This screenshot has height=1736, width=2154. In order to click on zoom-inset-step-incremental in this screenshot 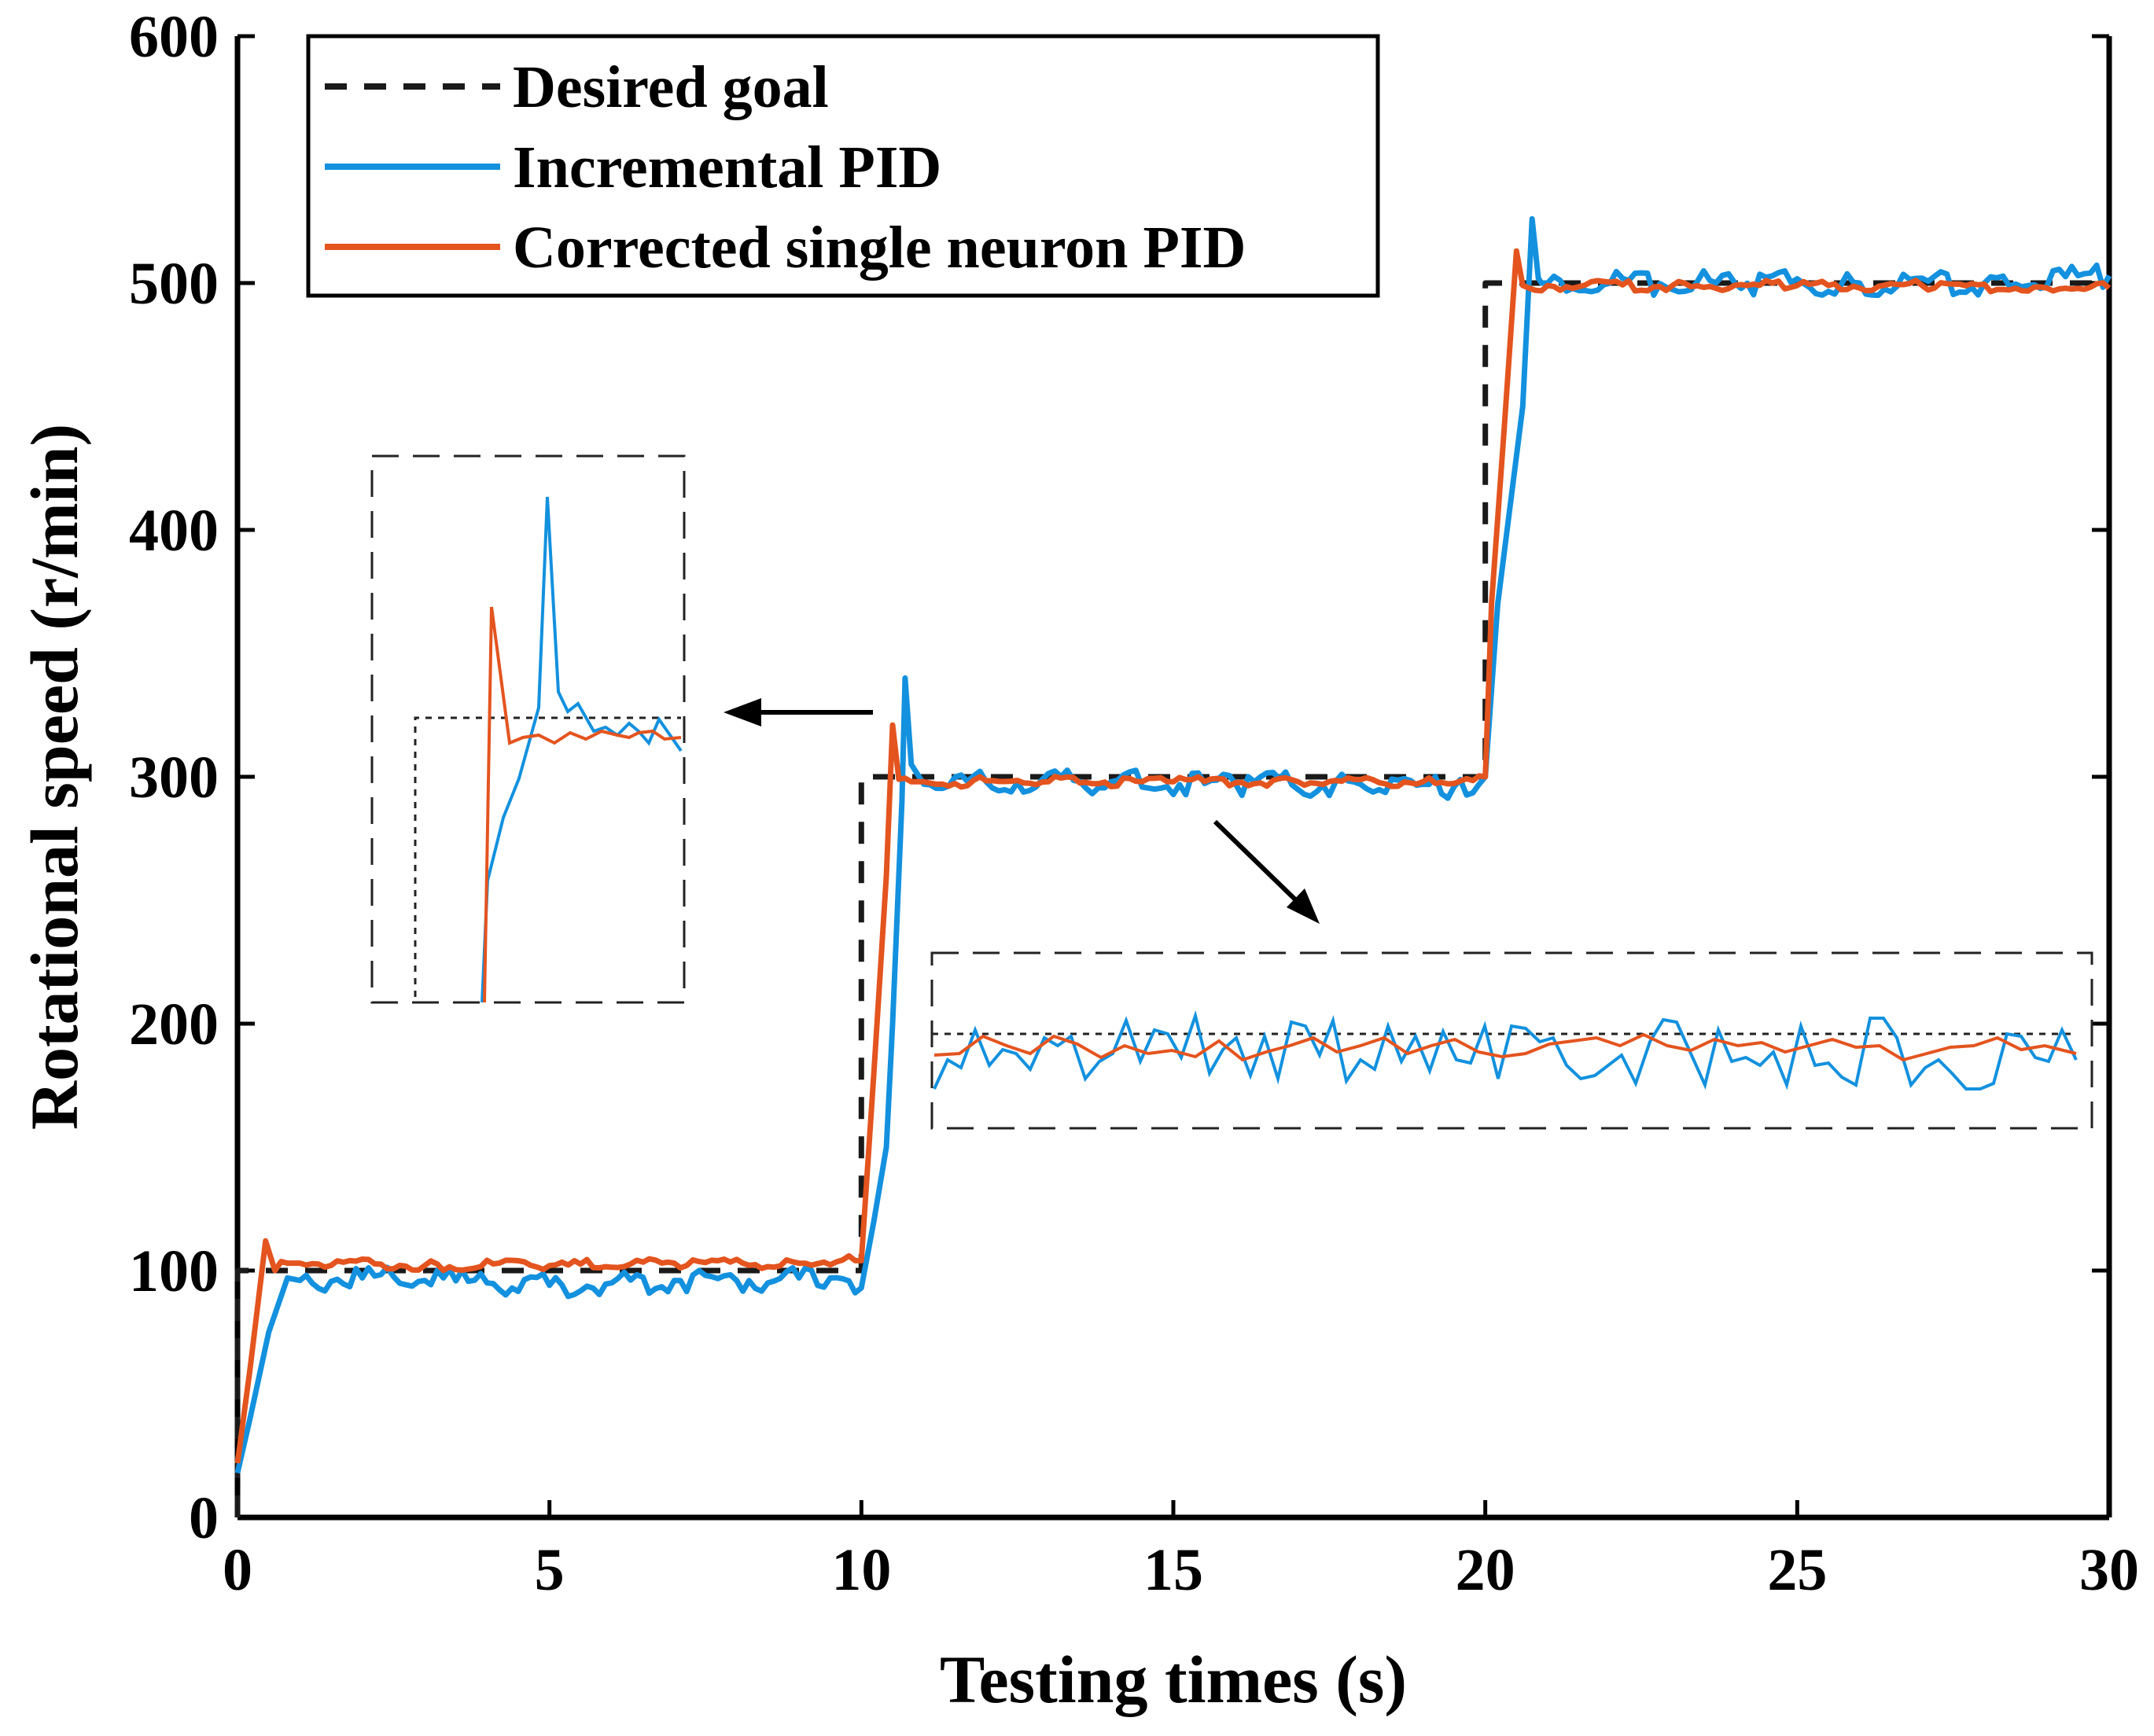, I will do `click(582, 750)`.